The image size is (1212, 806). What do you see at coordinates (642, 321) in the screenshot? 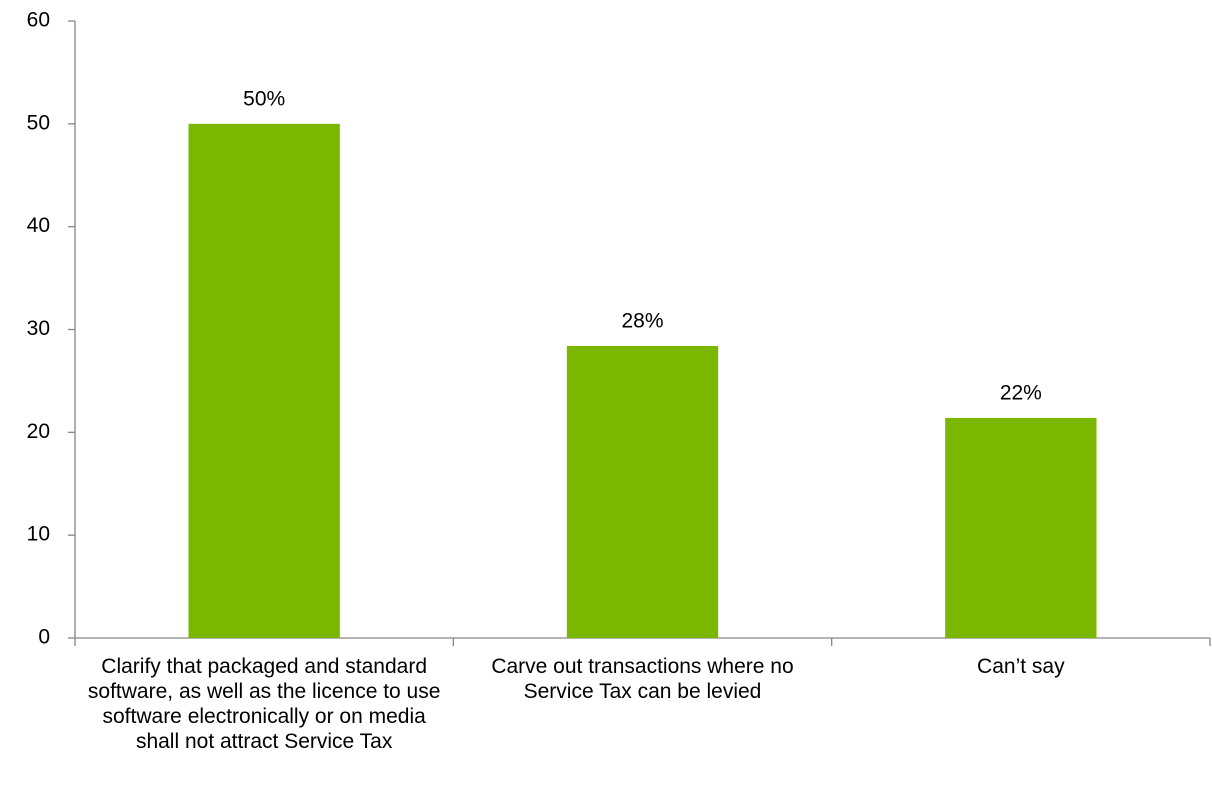
I see `data-label: 28%` at bounding box center [642, 321].